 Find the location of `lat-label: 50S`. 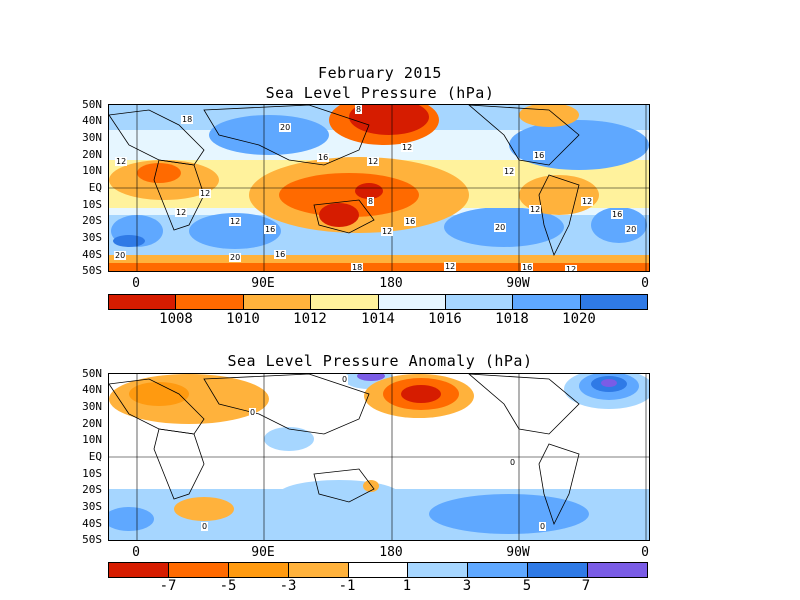

lat-label: 50S is located at coordinates (92, 539).